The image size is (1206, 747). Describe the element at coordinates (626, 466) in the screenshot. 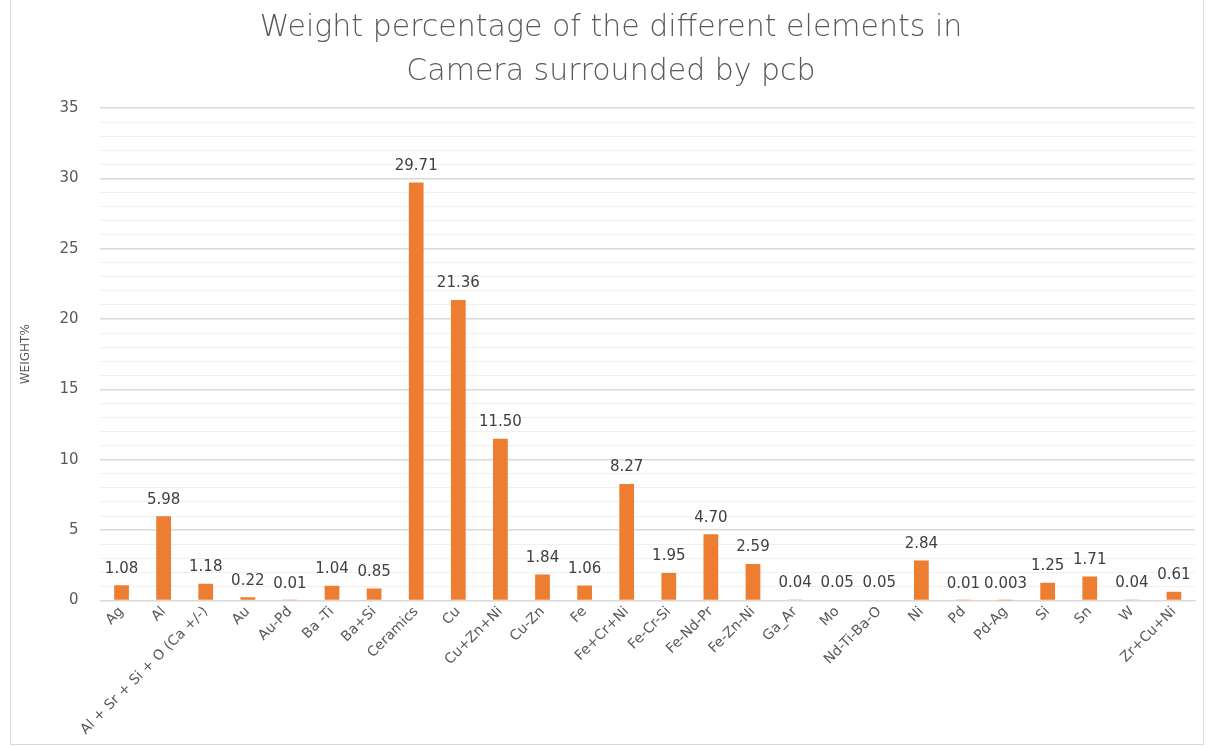

I see `data-label: 8.27` at that location.